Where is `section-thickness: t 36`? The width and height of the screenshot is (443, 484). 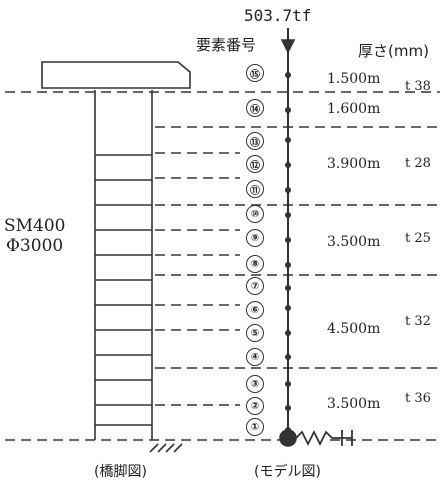 section-thickness: t 36 is located at coordinates (418, 398).